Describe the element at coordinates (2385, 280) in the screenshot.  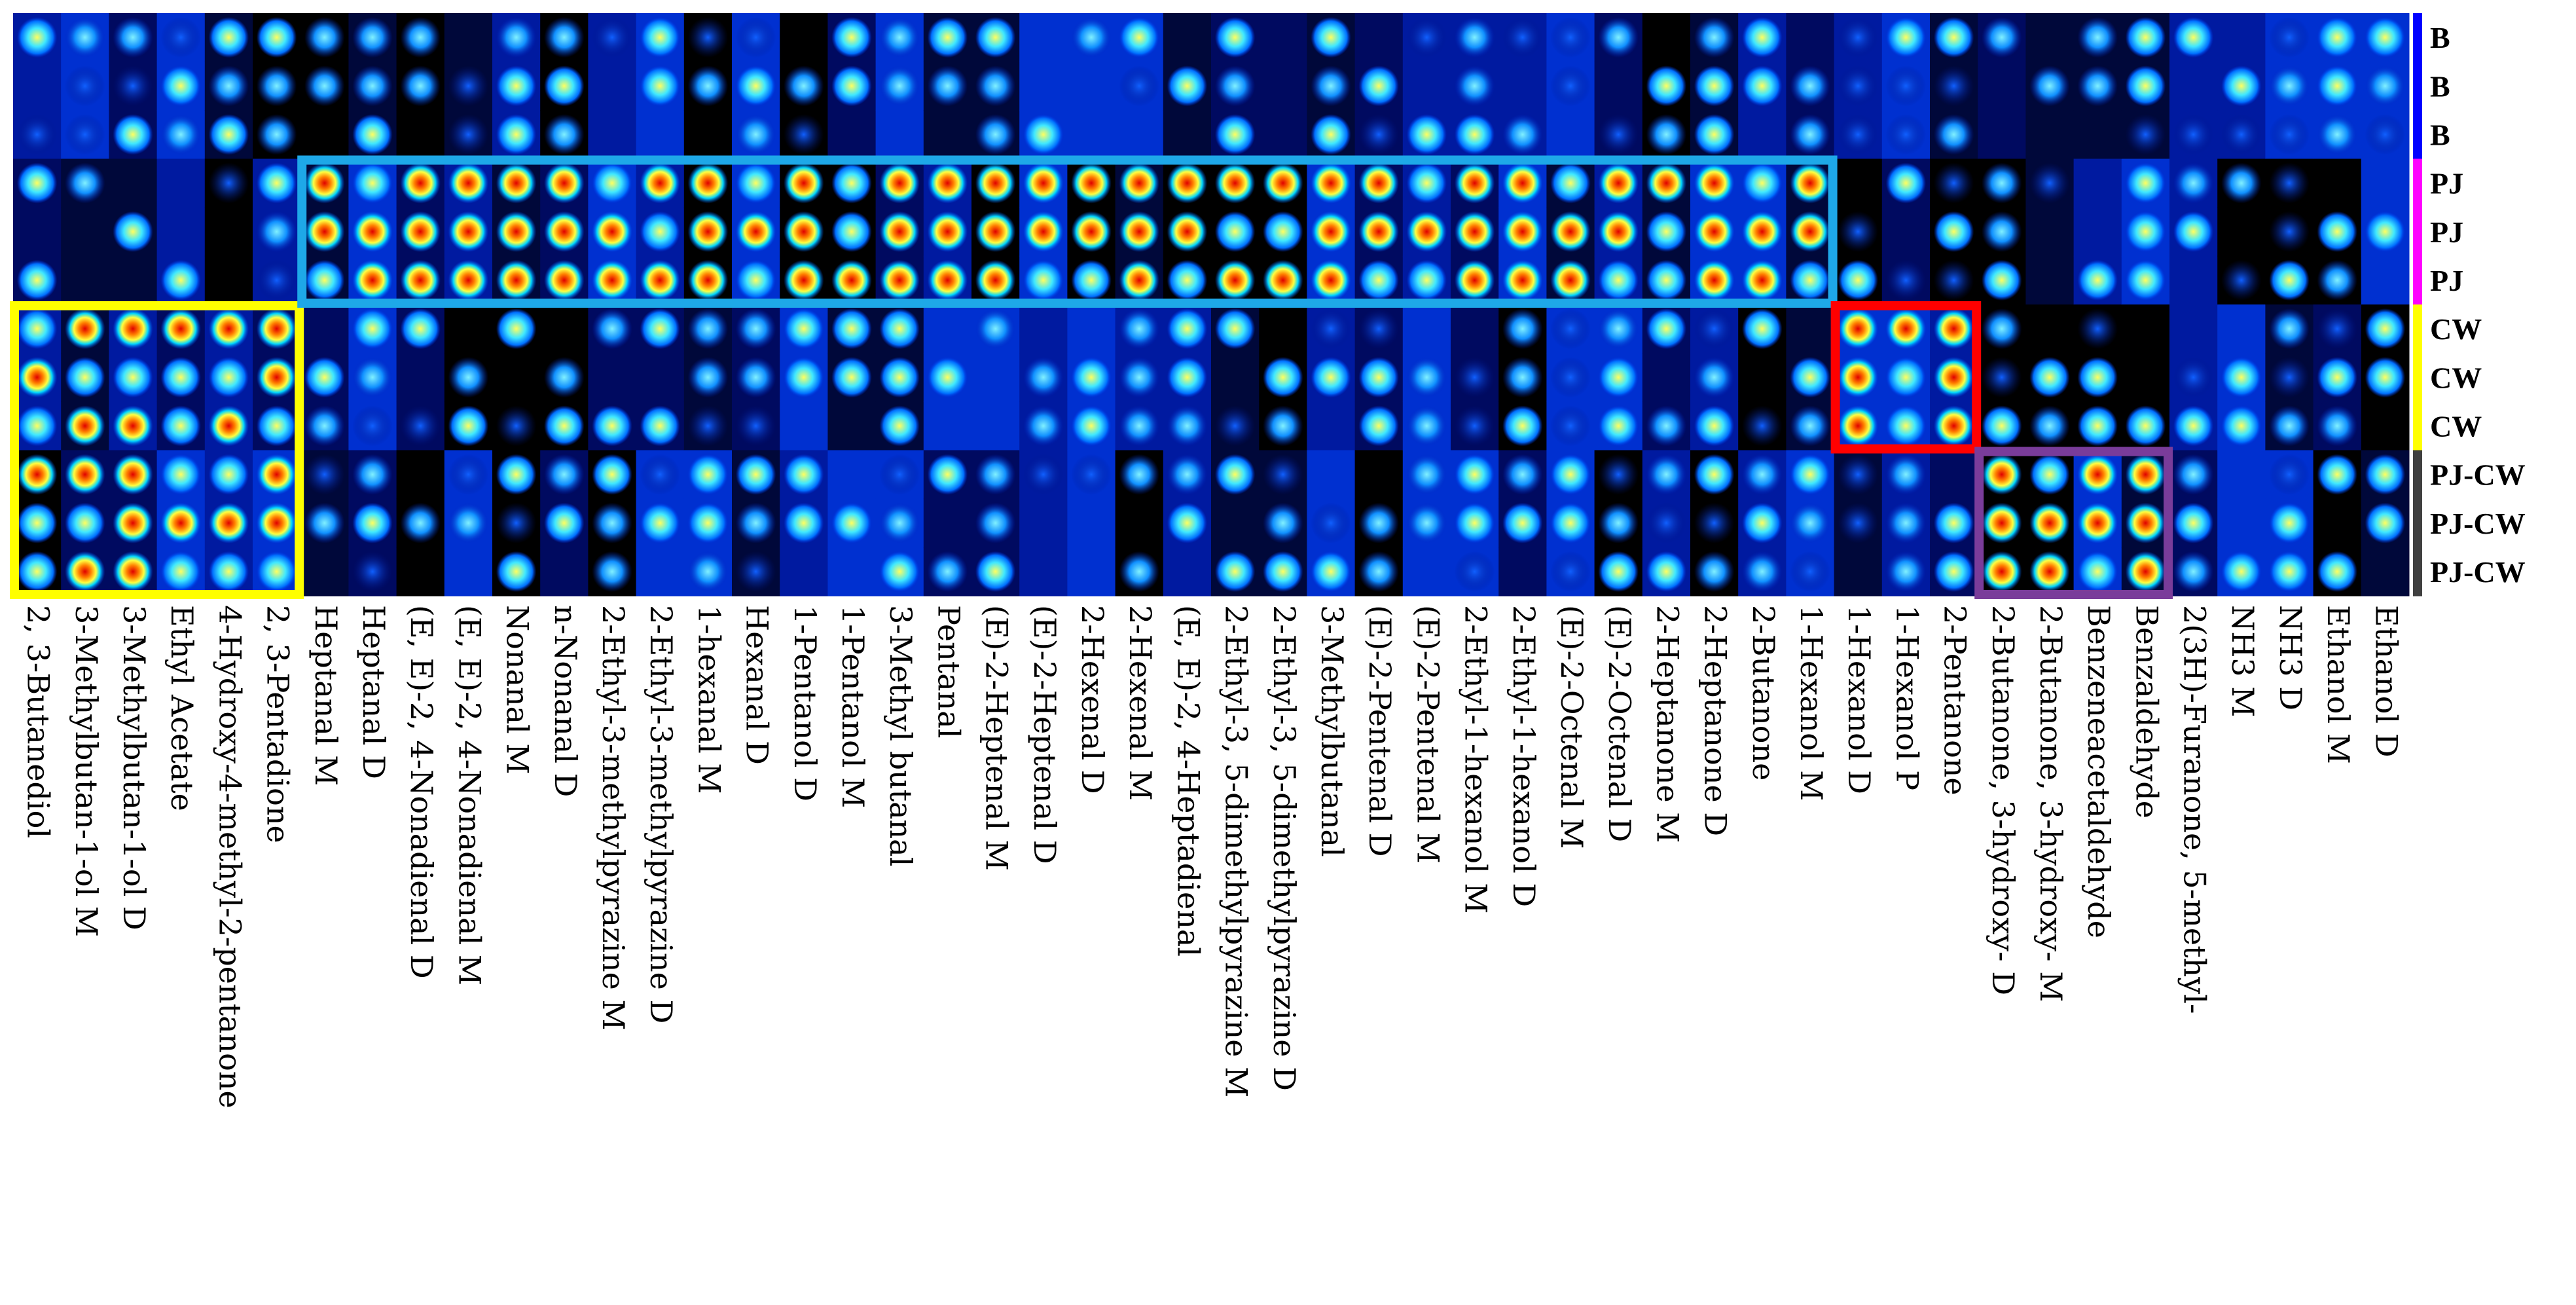
I see `heatmap-cell-ethanol-d-r6` at that location.